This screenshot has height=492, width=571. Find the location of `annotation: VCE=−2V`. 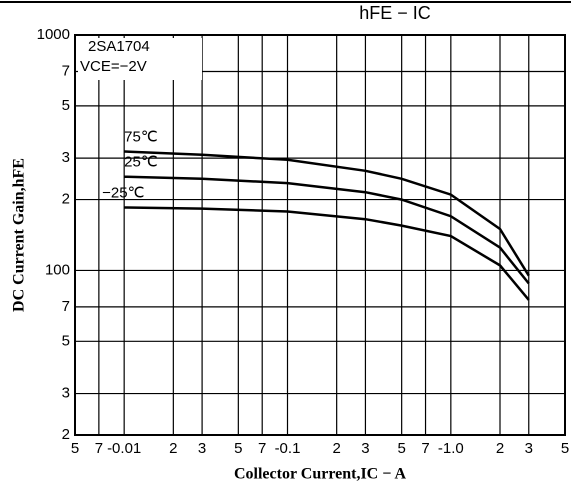

annotation: VCE=−2V is located at coordinates (113, 66).